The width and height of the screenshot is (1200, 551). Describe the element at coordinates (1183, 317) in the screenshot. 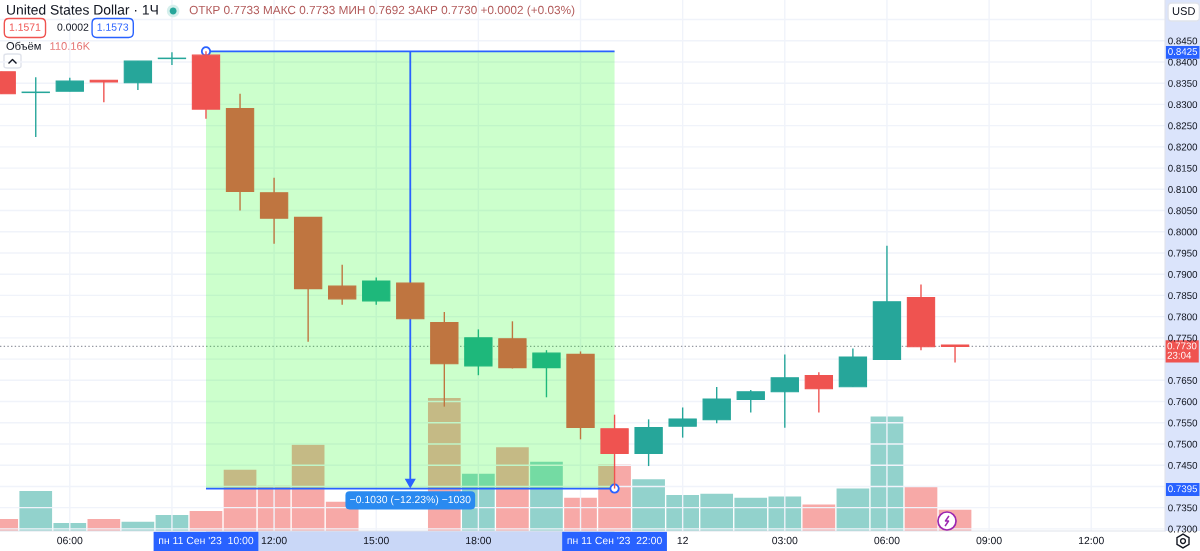

I see `y-tick-label: 0.7800` at that location.